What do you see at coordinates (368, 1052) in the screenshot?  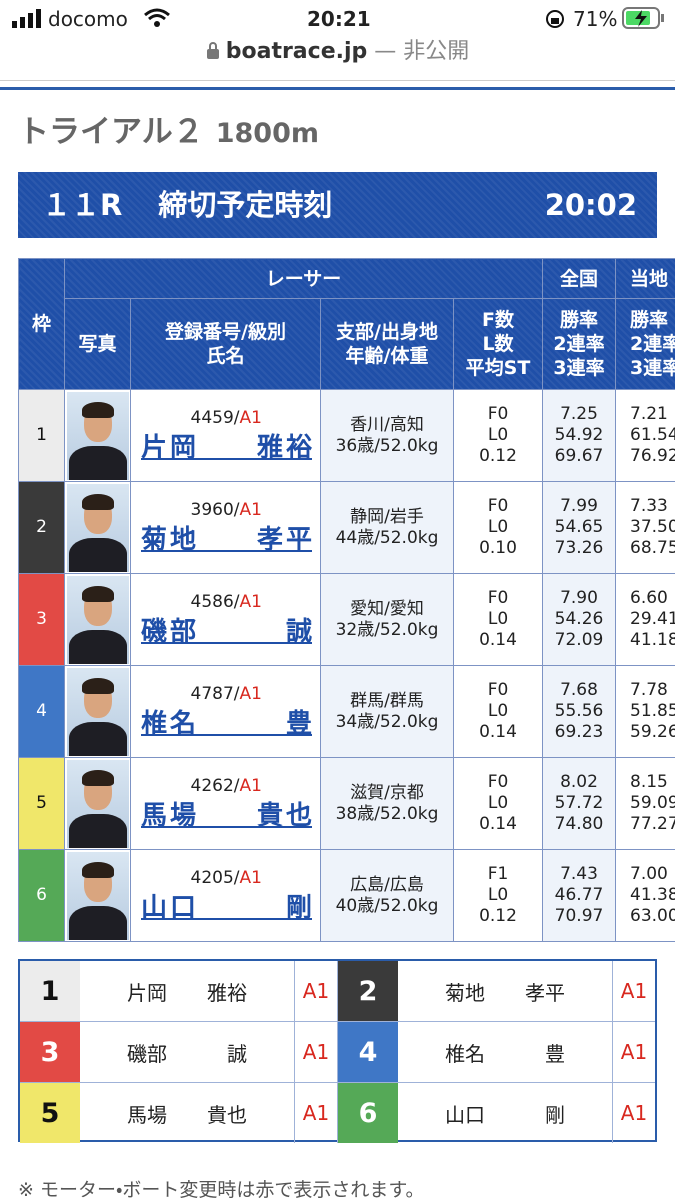 I see `summary-frame: 4` at bounding box center [368, 1052].